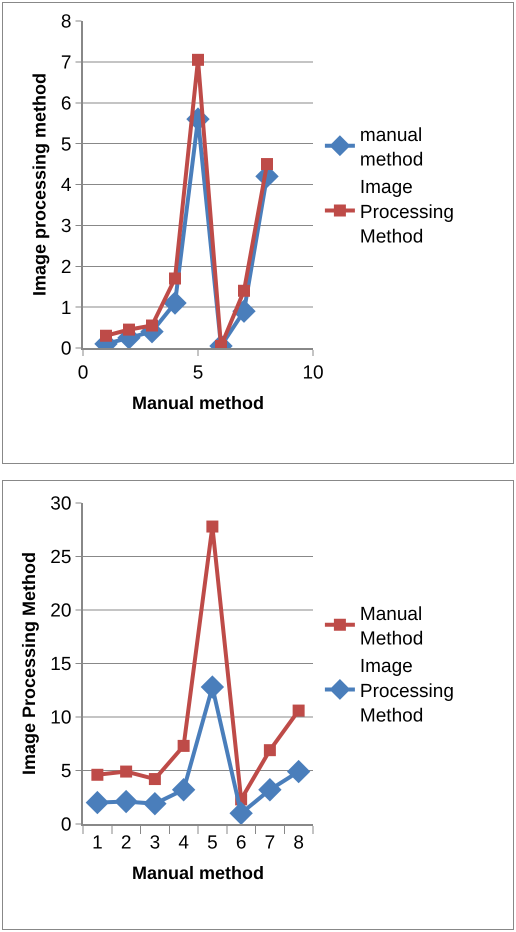 The width and height of the screenshot is (516, 932). Describe the element at coordinates (40, 184) in the screenshot. I see `y-axis-title: Image processing method` at that location.